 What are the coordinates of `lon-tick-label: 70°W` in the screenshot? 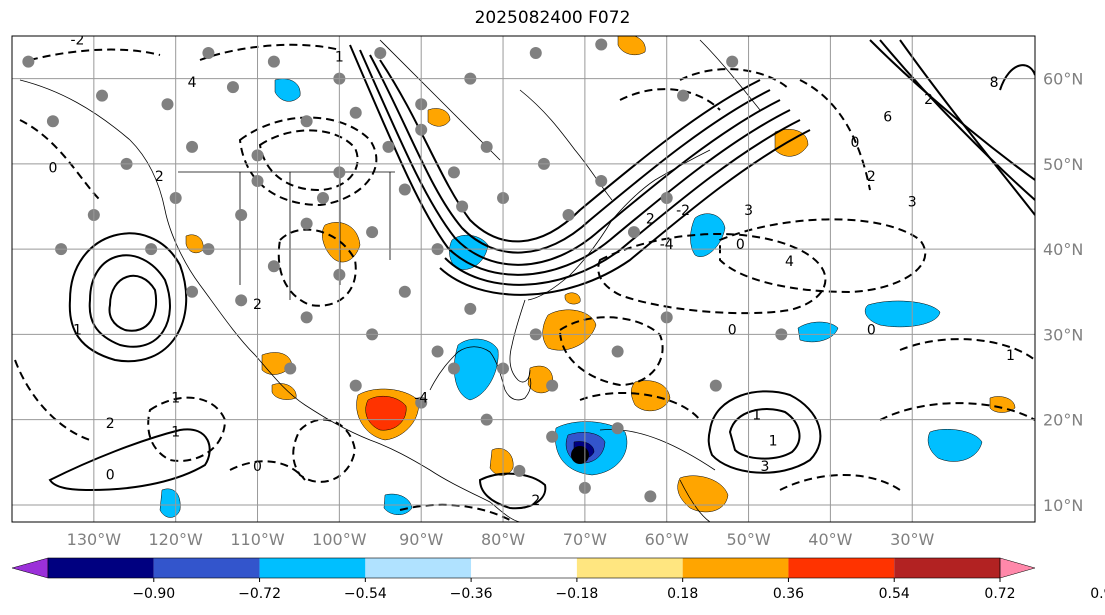 It's located at (585, 539).